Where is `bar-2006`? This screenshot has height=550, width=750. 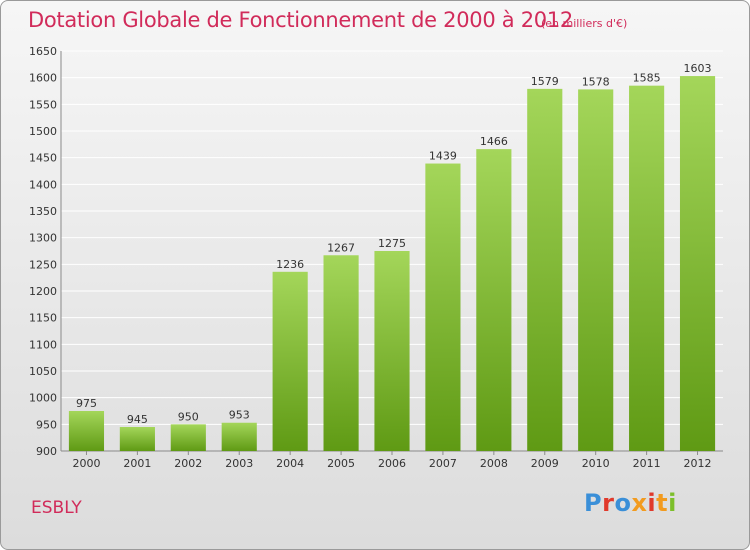 bar-2006 is located at coordinates (392, 351).